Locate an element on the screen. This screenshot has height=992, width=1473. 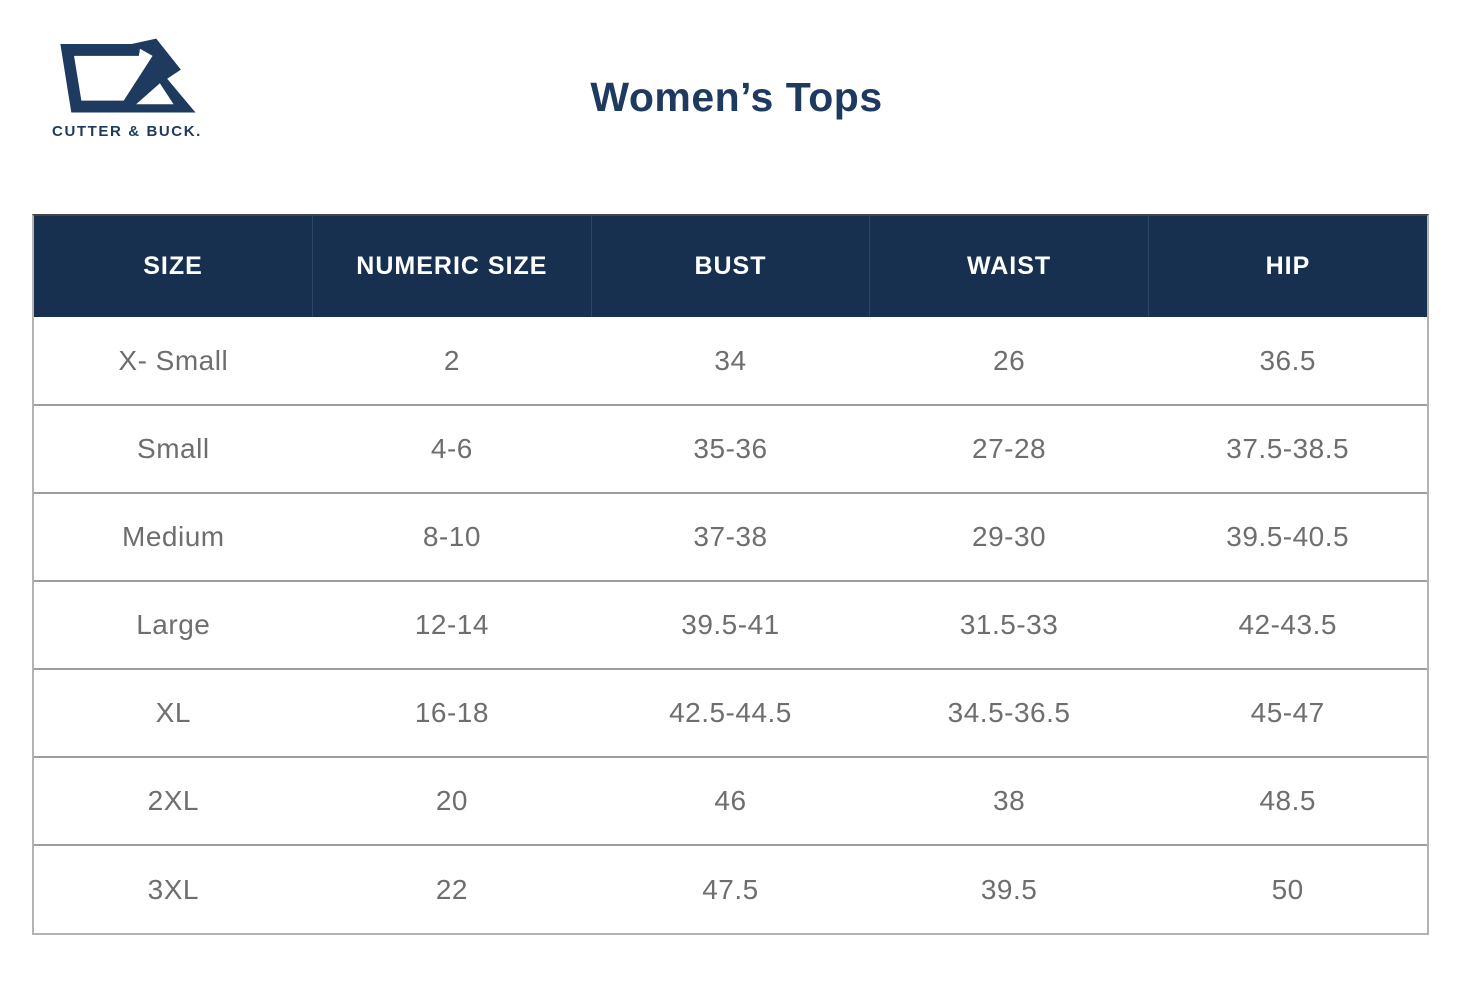
cell-bust: 42.5-44.5 is located at coordinates (730, 712).